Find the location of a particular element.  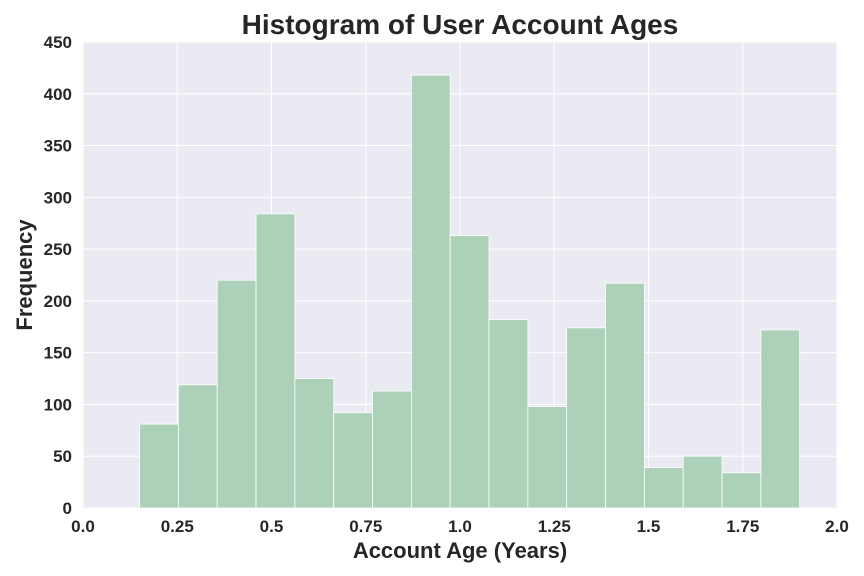

x-tick-label: 0.25 is located at coordinates (177, 526).